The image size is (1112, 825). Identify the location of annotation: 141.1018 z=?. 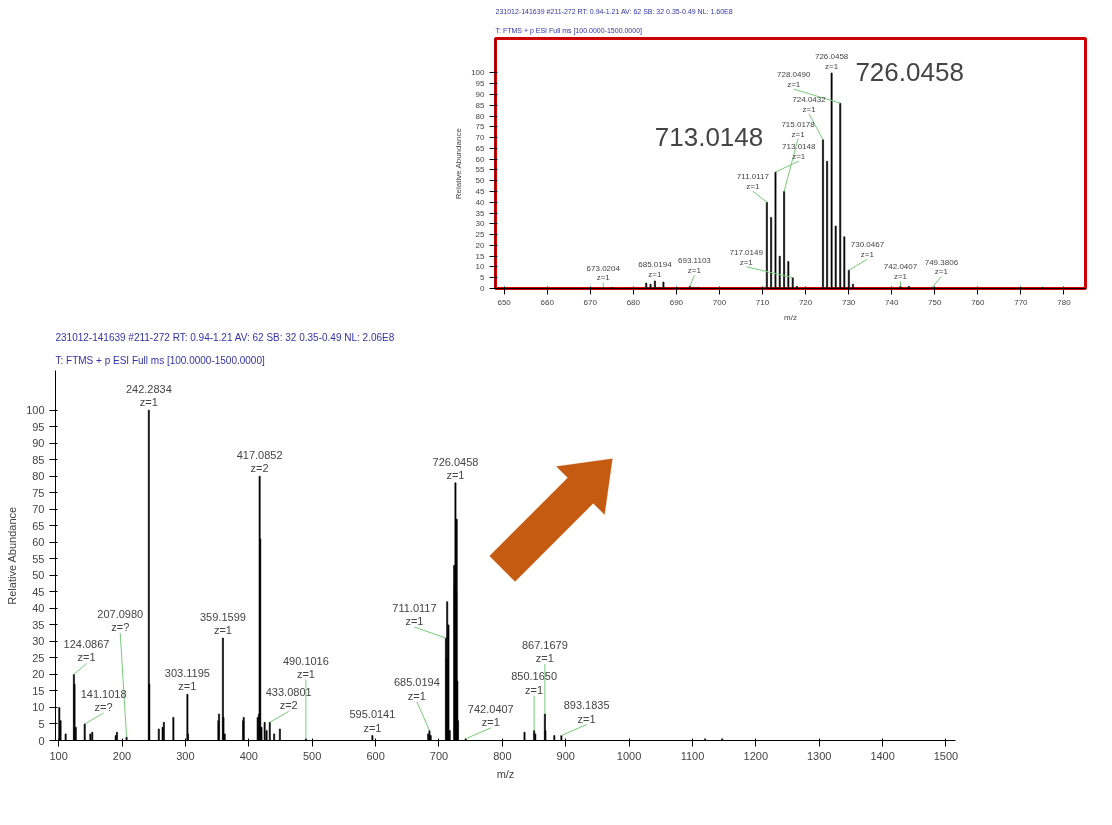
(103, 700).